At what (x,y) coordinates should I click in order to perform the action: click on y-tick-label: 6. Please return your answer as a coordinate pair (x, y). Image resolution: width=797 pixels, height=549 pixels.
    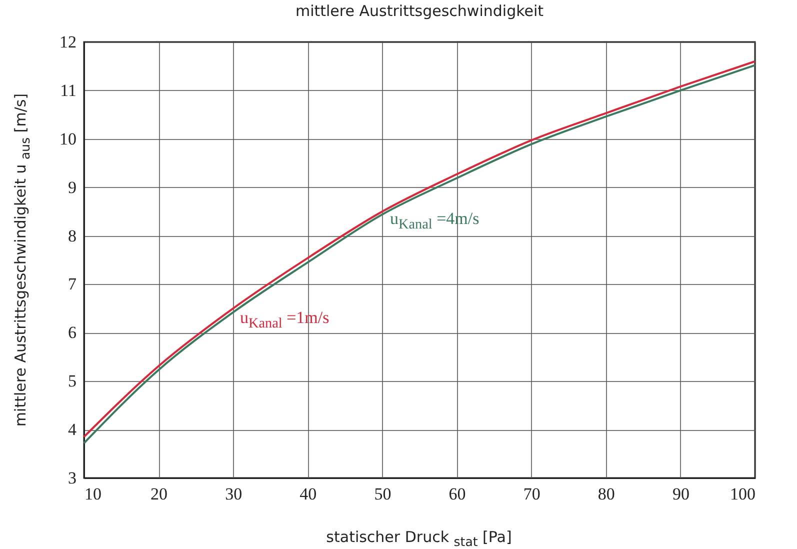
    Looking at the image, I should click on (72, 332).